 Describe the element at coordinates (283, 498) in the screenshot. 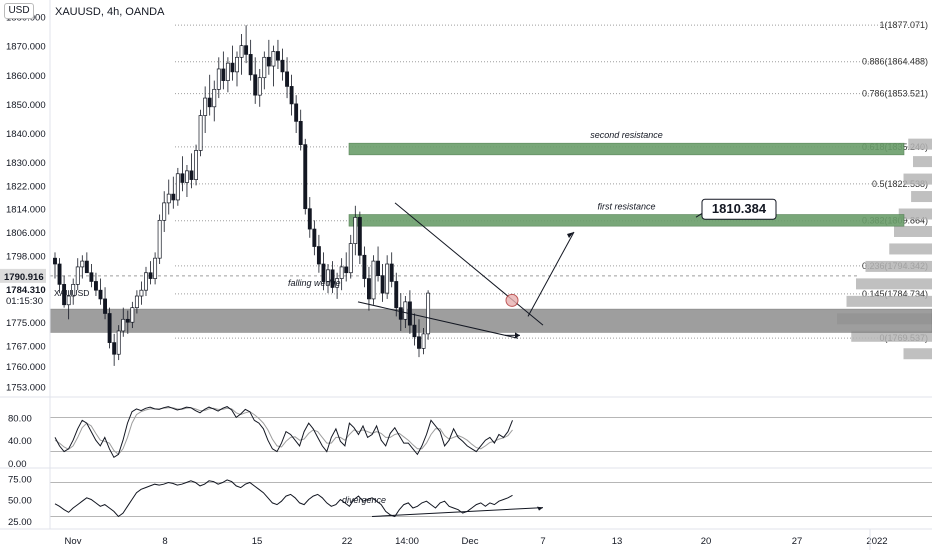

I see `oscillator-2-line` at that location.